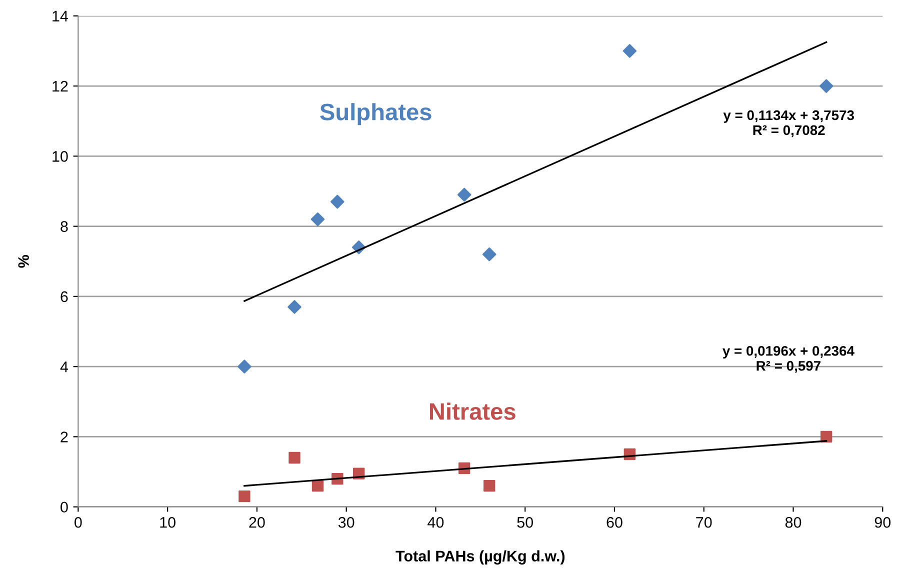  What do you see at coordinates (473, 411) in the screenshot?
I see `text: Nitrates` at bounding box center [473, 411].